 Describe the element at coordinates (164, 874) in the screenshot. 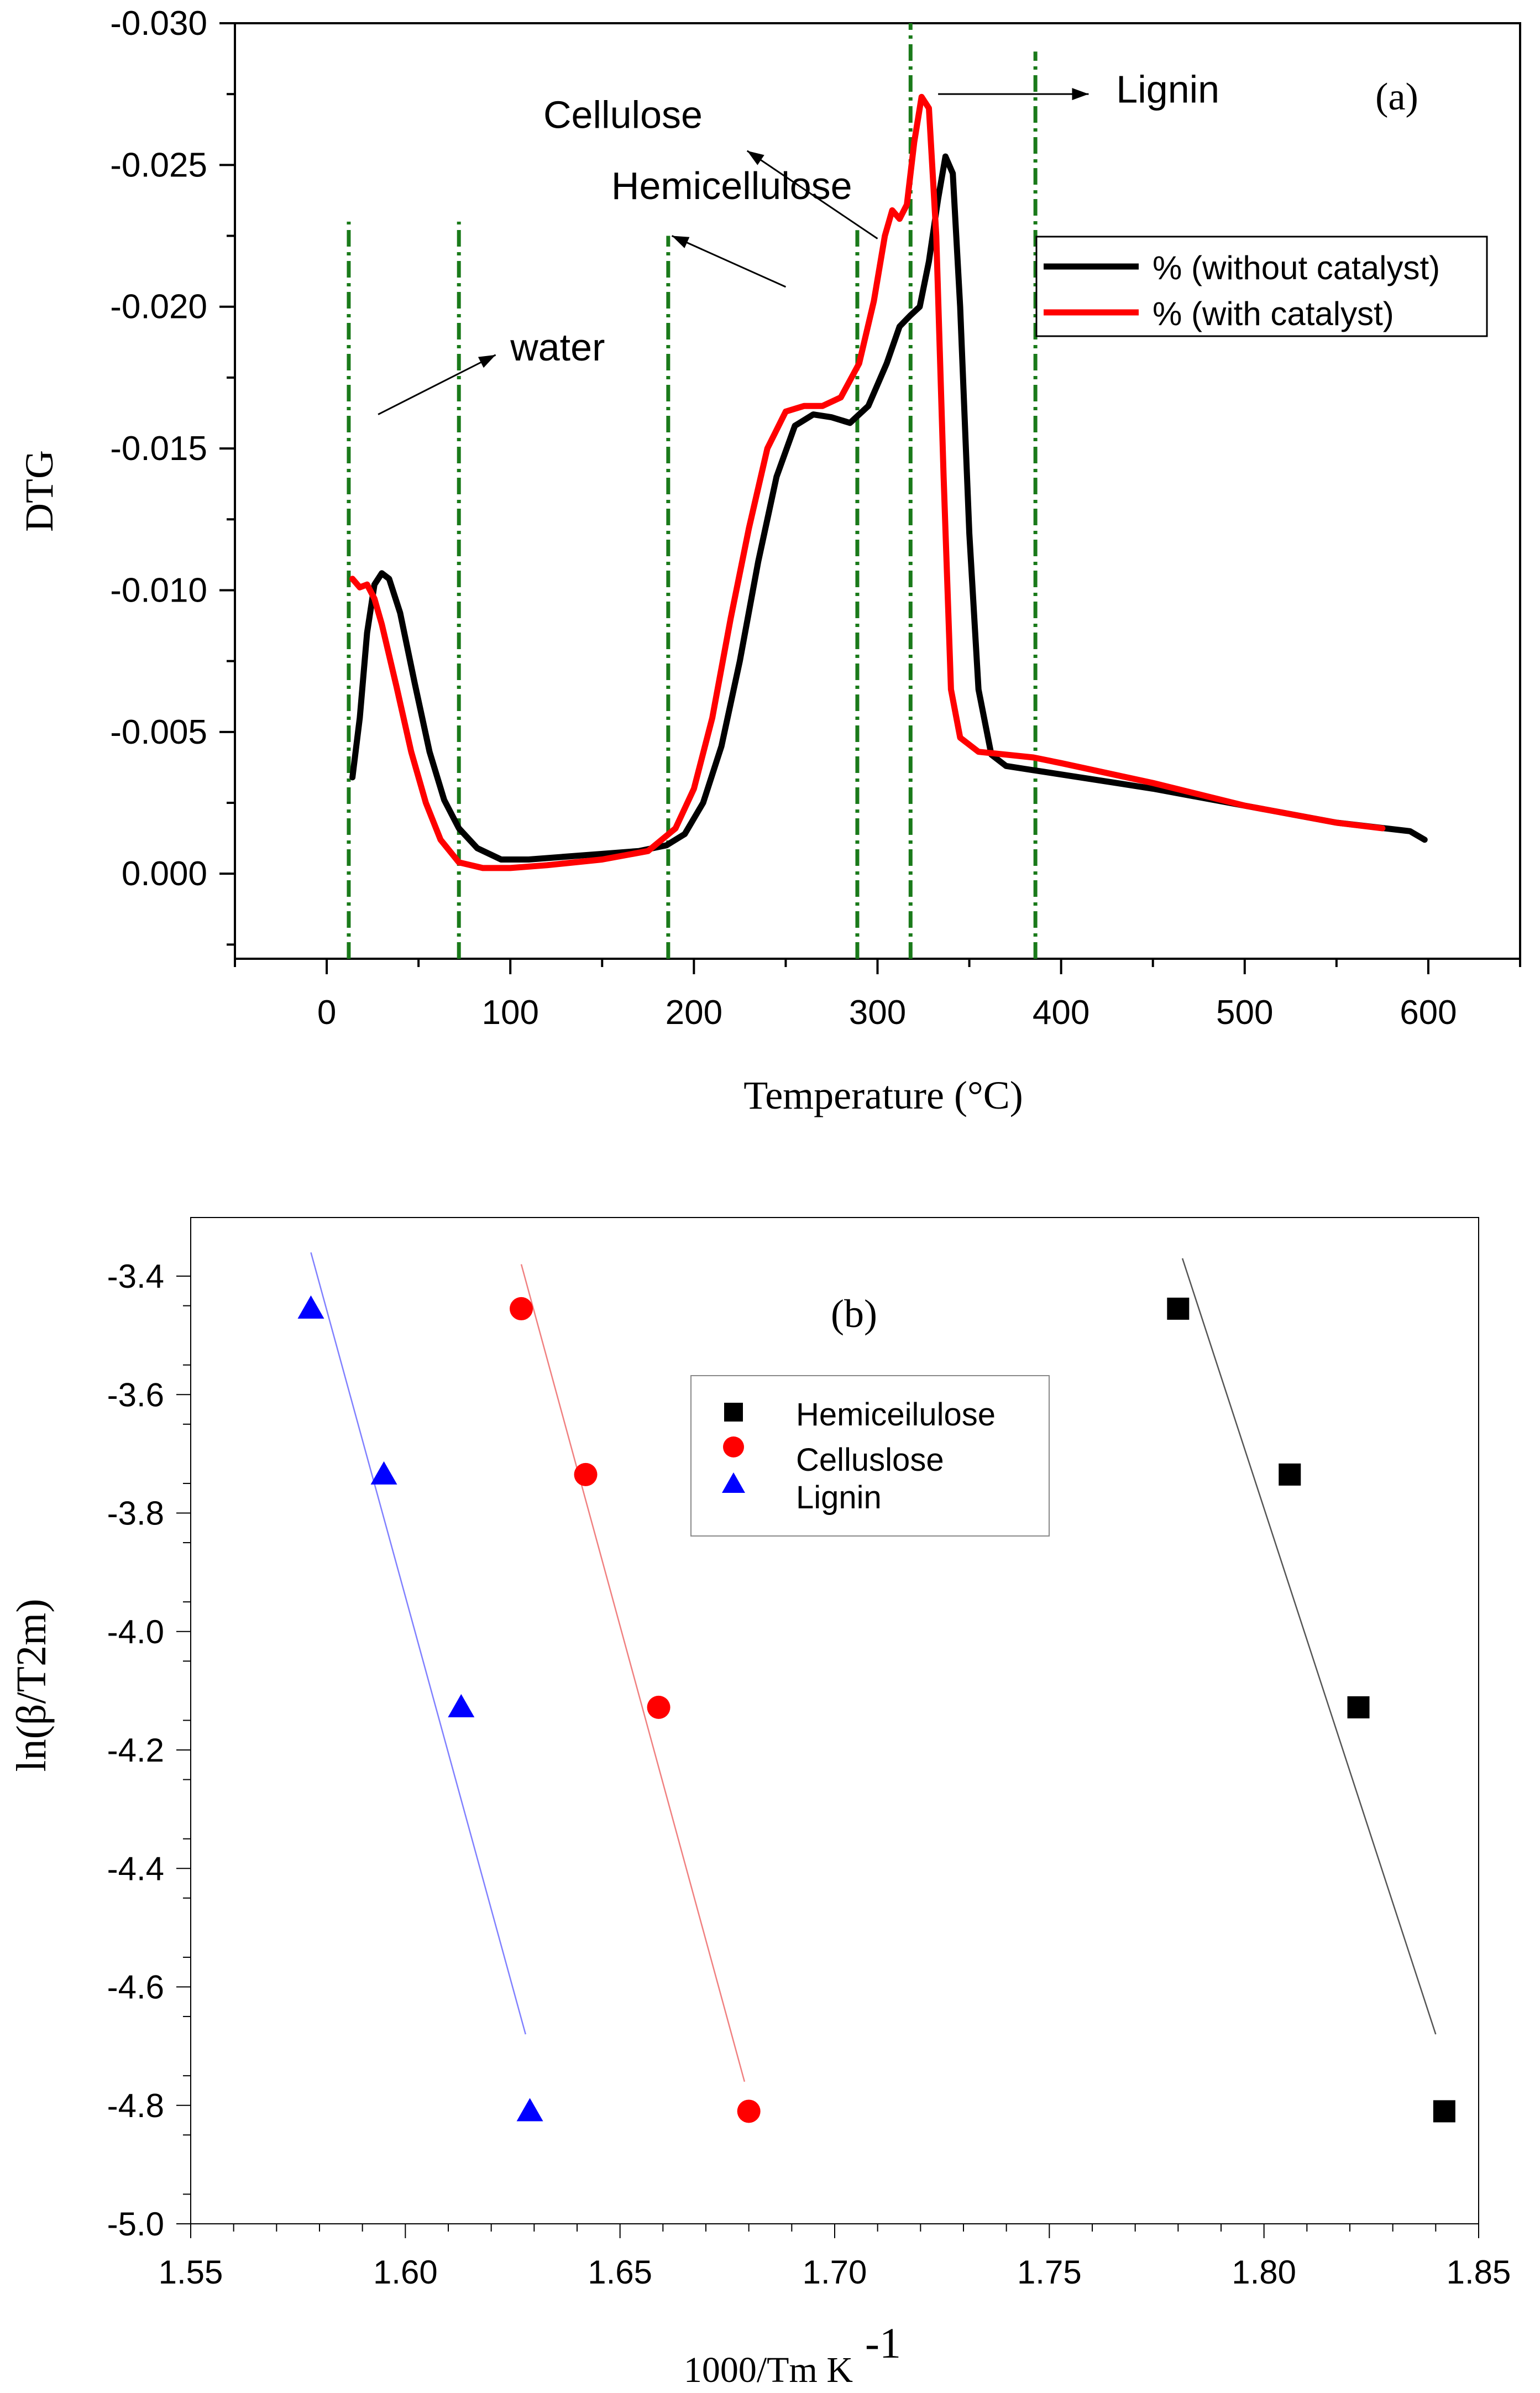

I see `a-y-tick-label: 0.000` at that location.